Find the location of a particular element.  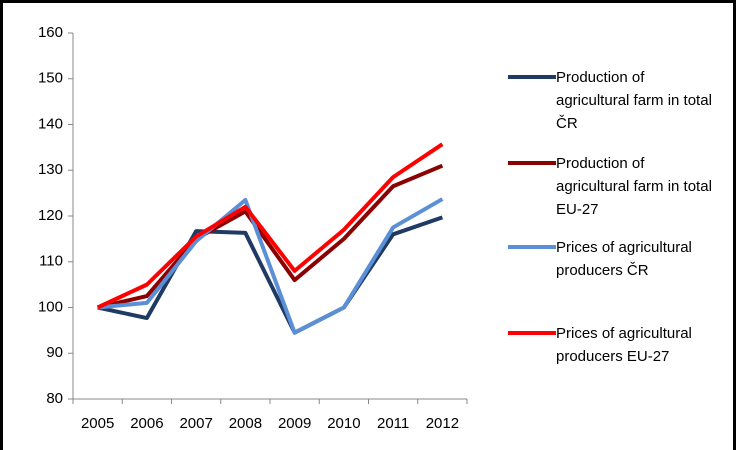

x-tick-label: 2007 is located at coordinates (195, 423).